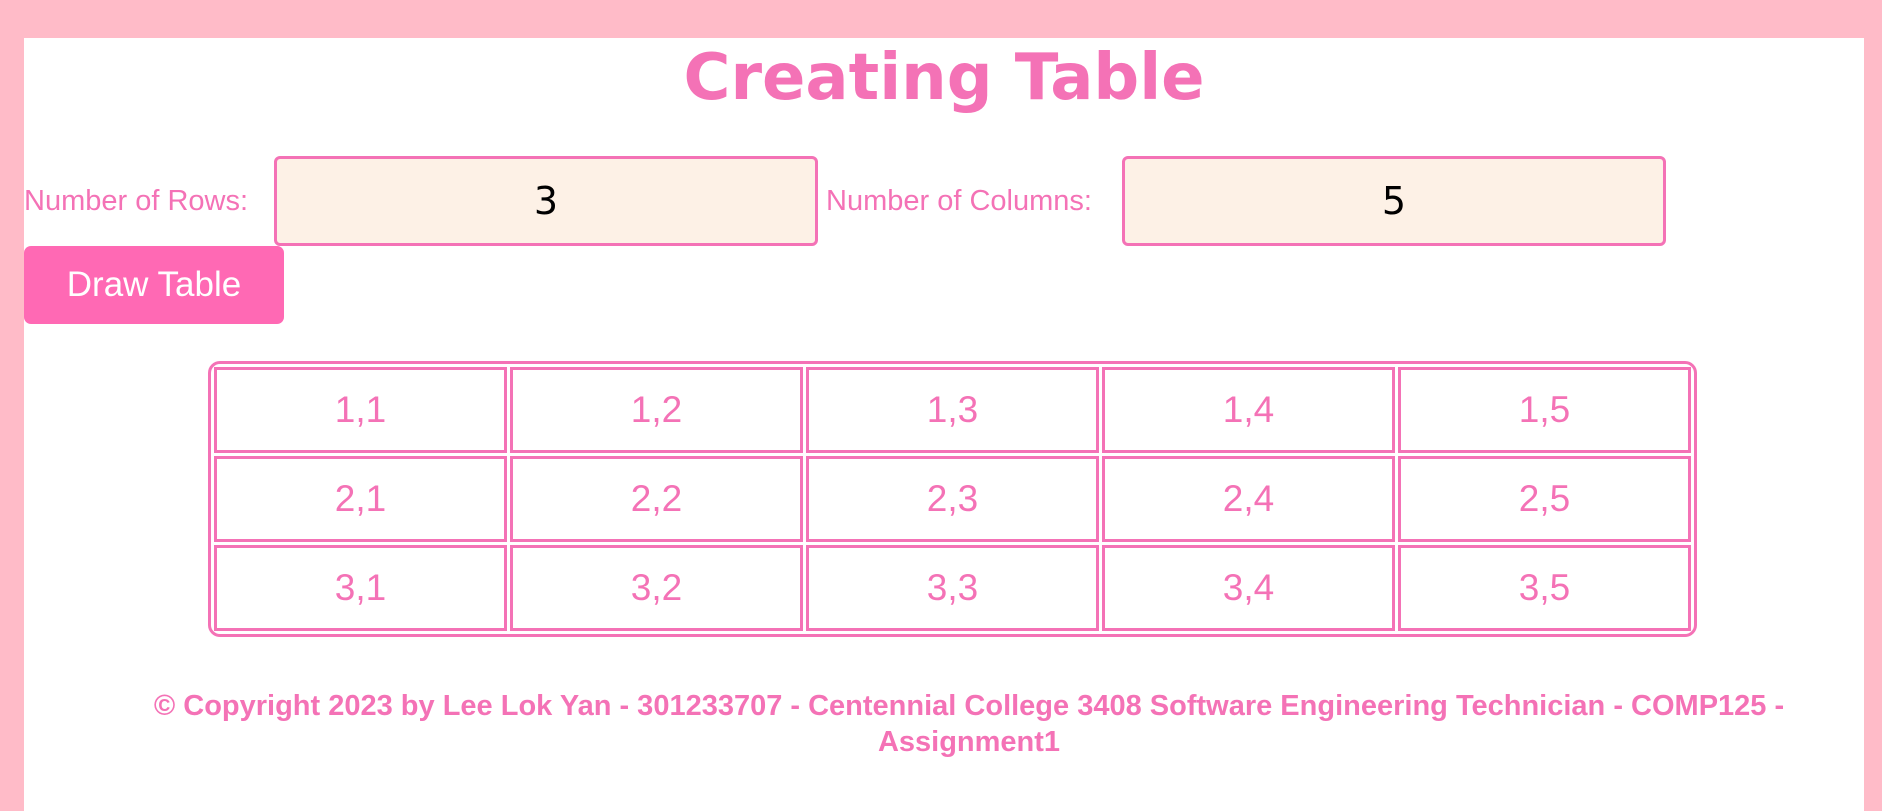 The height and width of the screenshot is (811, 1882). What do you see at coordinates (360, 410) in the screenshot?
I see `table-cell: 1,1` at bounding box center [360, 410].